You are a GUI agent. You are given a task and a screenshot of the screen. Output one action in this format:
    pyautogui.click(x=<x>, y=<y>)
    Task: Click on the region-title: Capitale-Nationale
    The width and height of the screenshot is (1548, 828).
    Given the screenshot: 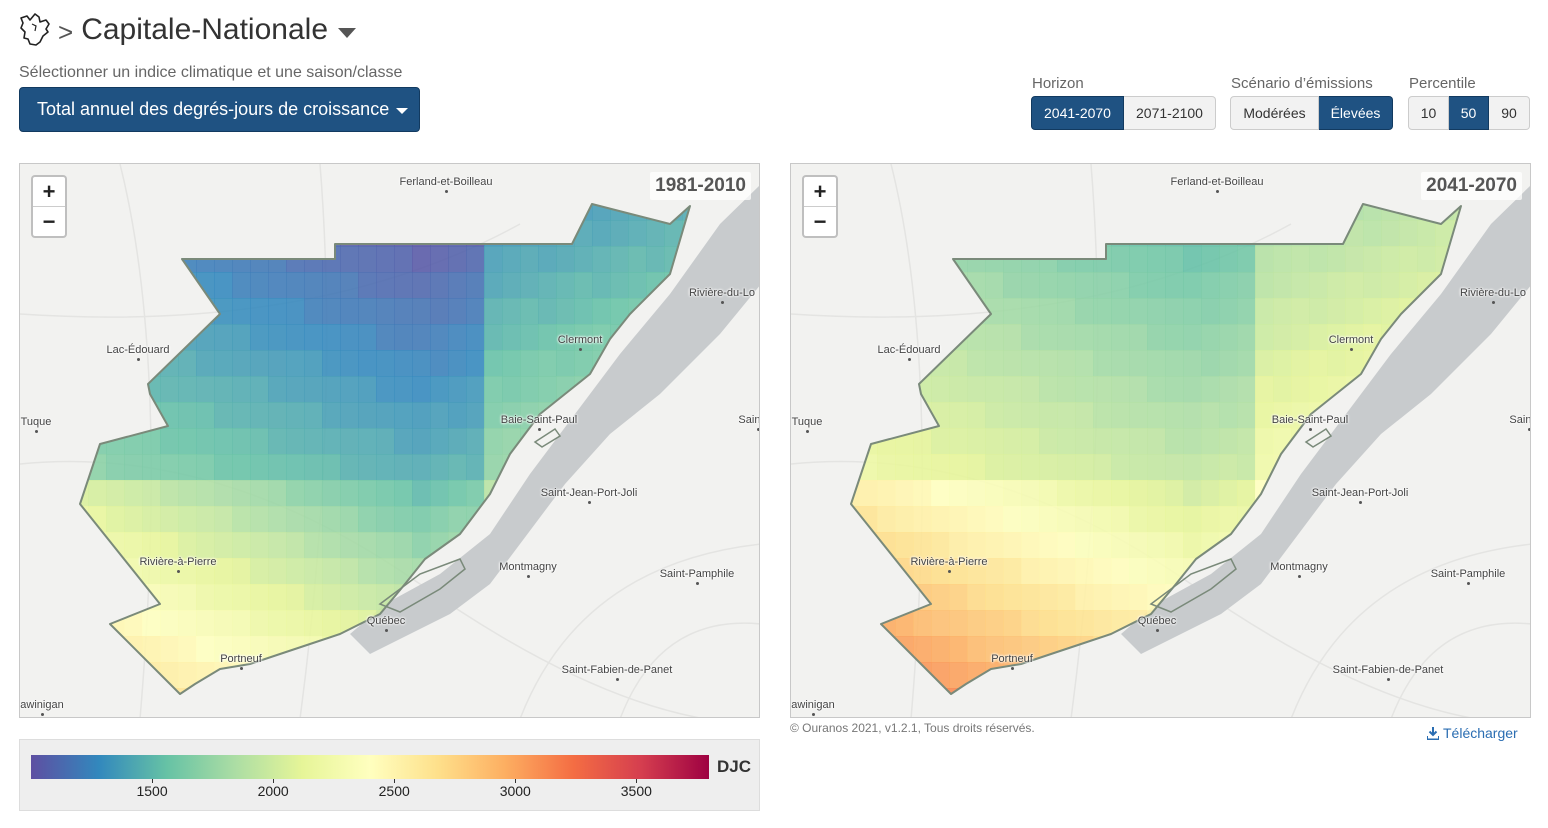 What is the action you would take?
    pyautogui.click(x=204, y=29)
    